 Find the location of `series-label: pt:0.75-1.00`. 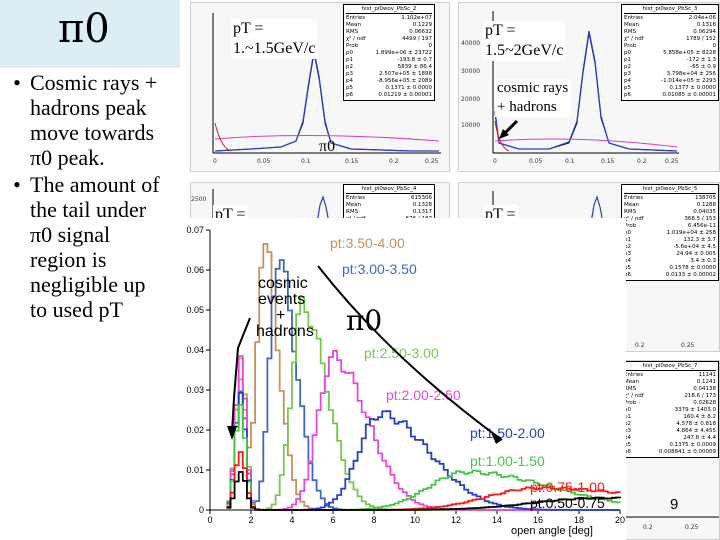

series-label: pt:0.75-1.00 is located at coordinates (567, 487).